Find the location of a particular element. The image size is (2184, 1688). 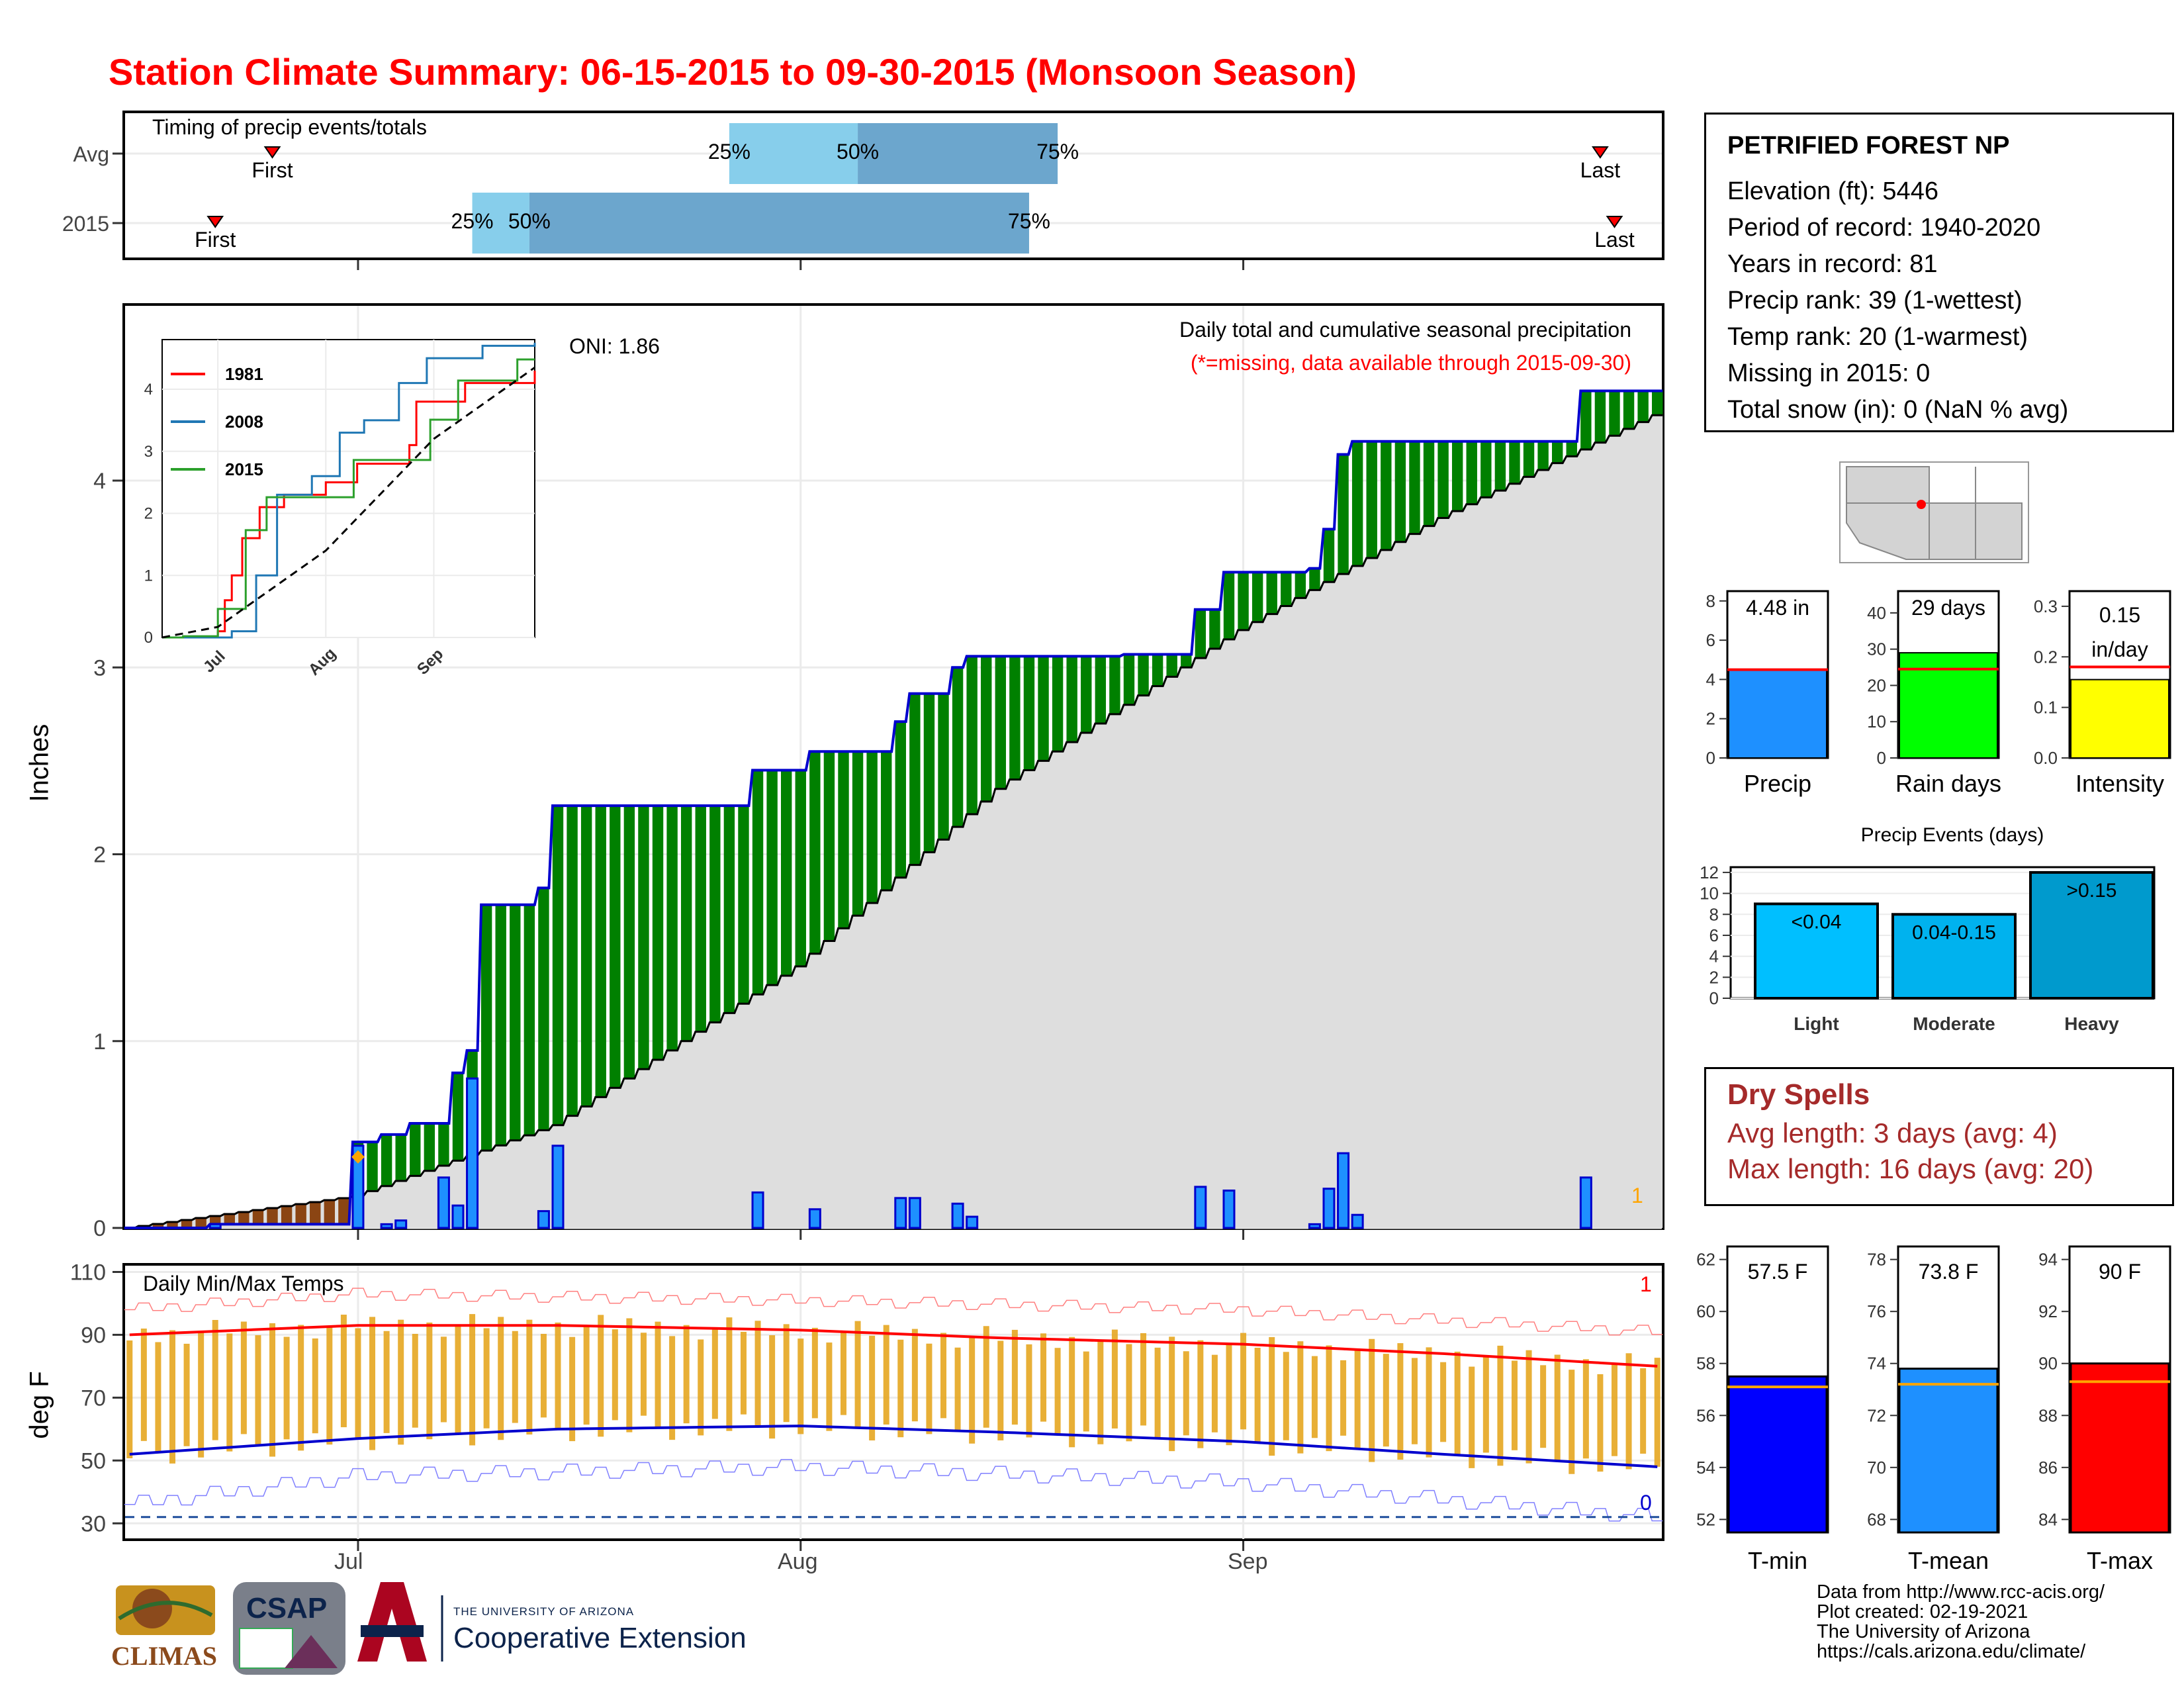

summary-y-tick: 20 is located at coordinates (1877, 685).